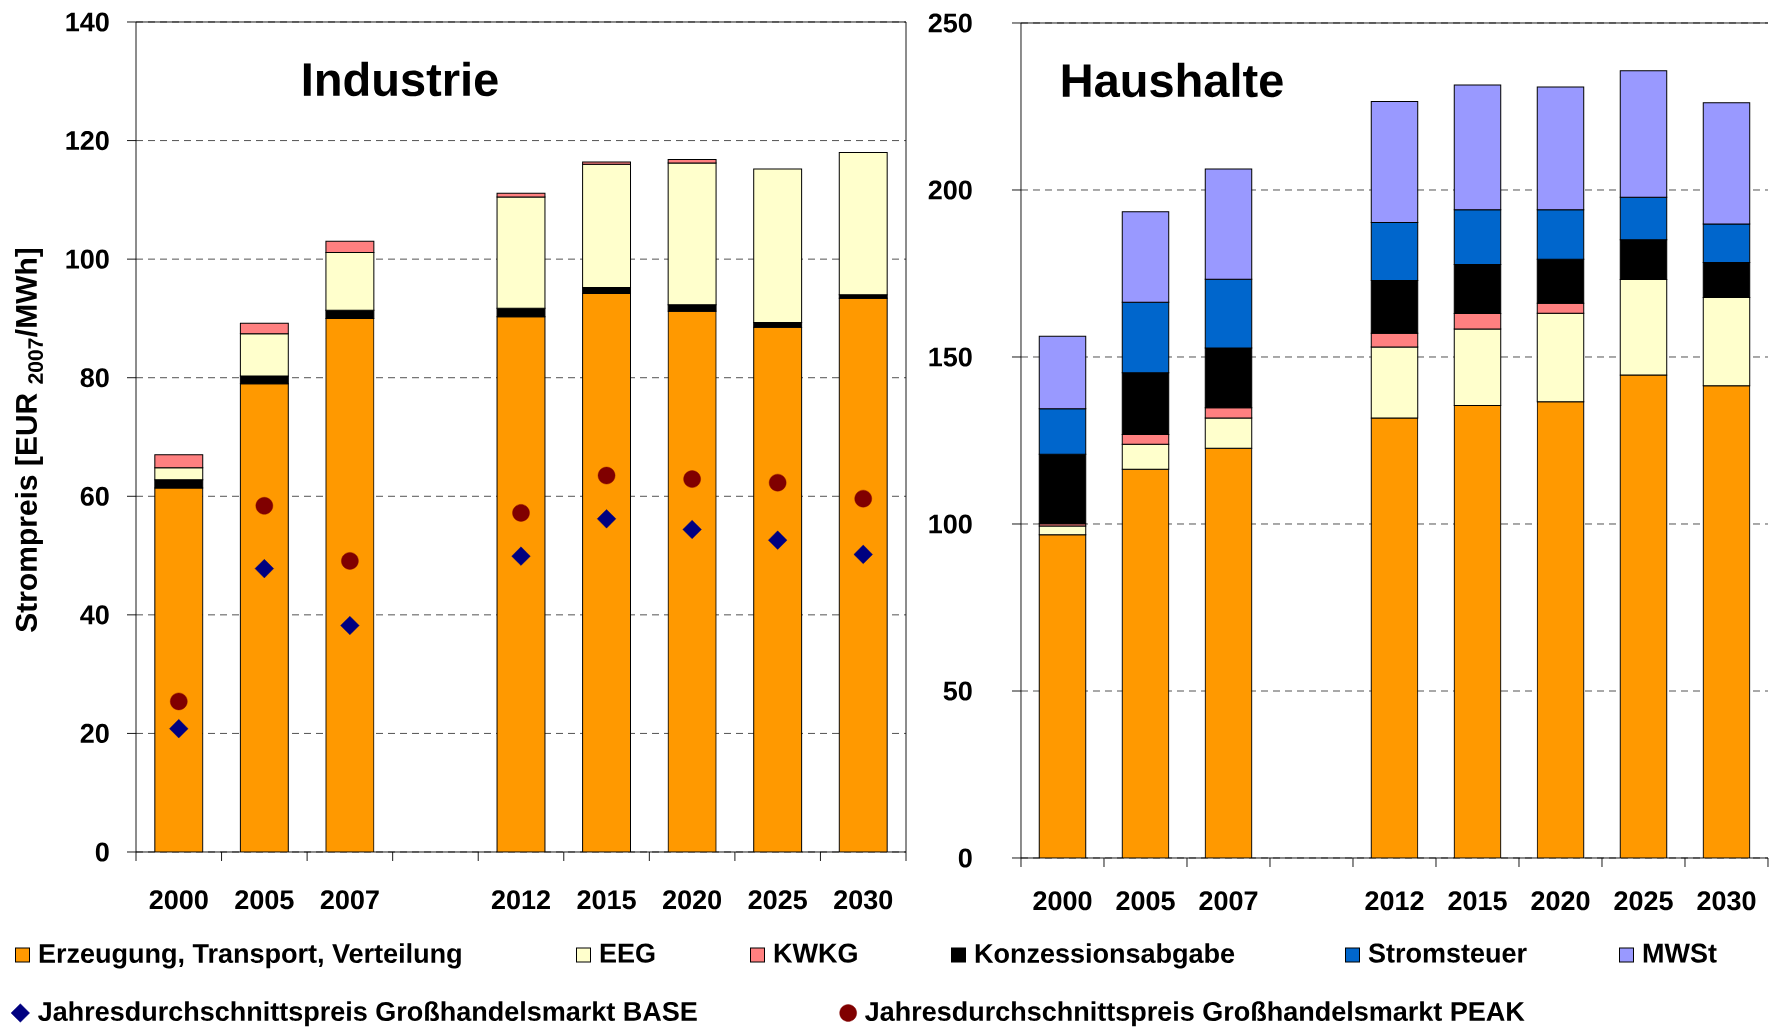 The width and height of the screenshot is (1769, 1029). I want to click on legend-label: KWKG, so click(815, 953).